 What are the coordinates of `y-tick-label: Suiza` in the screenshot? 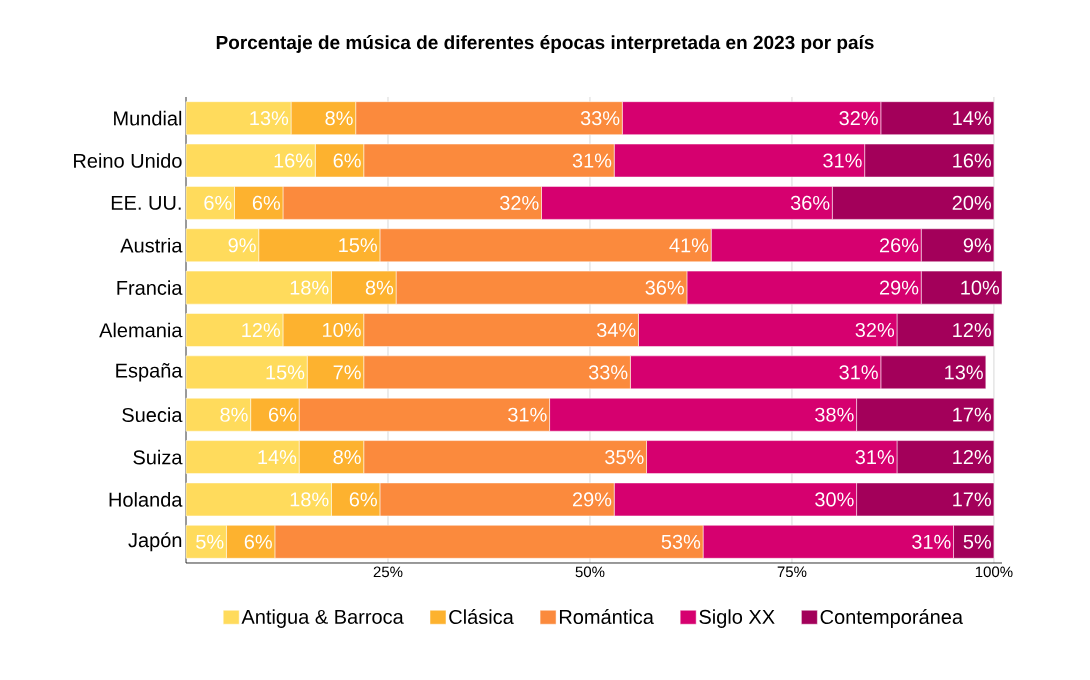 It's located at (158, 457).